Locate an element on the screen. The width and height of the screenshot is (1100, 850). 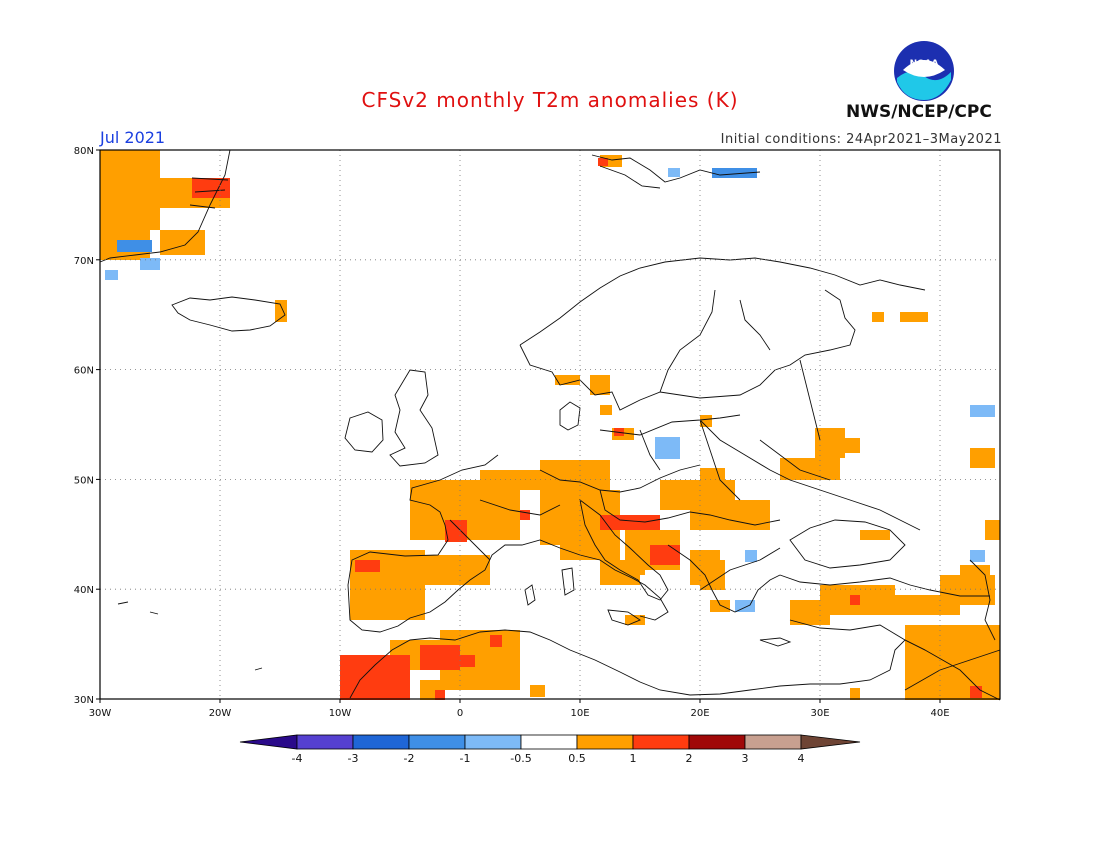
lon-label: 10E is located at coordinates (579, 713).